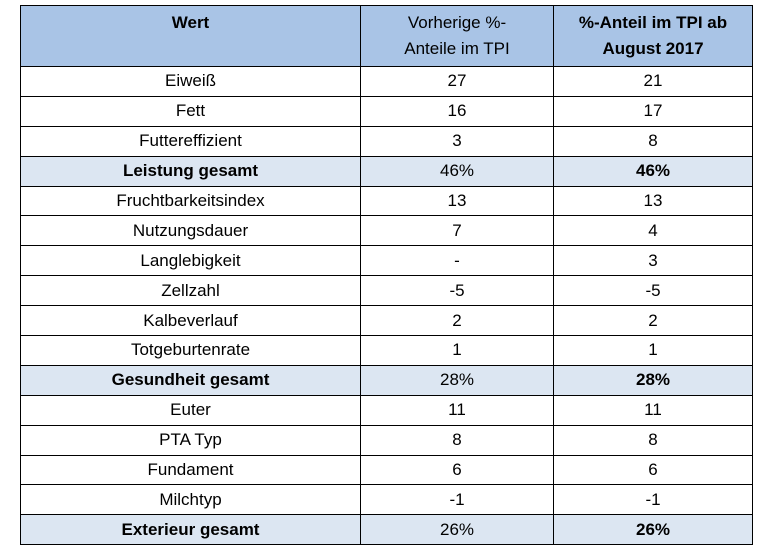 The height and width of the screenshot is (557, 768). I want to click on table-row: Fruchtbarkeitsindex 13 13, so click(386, 201).